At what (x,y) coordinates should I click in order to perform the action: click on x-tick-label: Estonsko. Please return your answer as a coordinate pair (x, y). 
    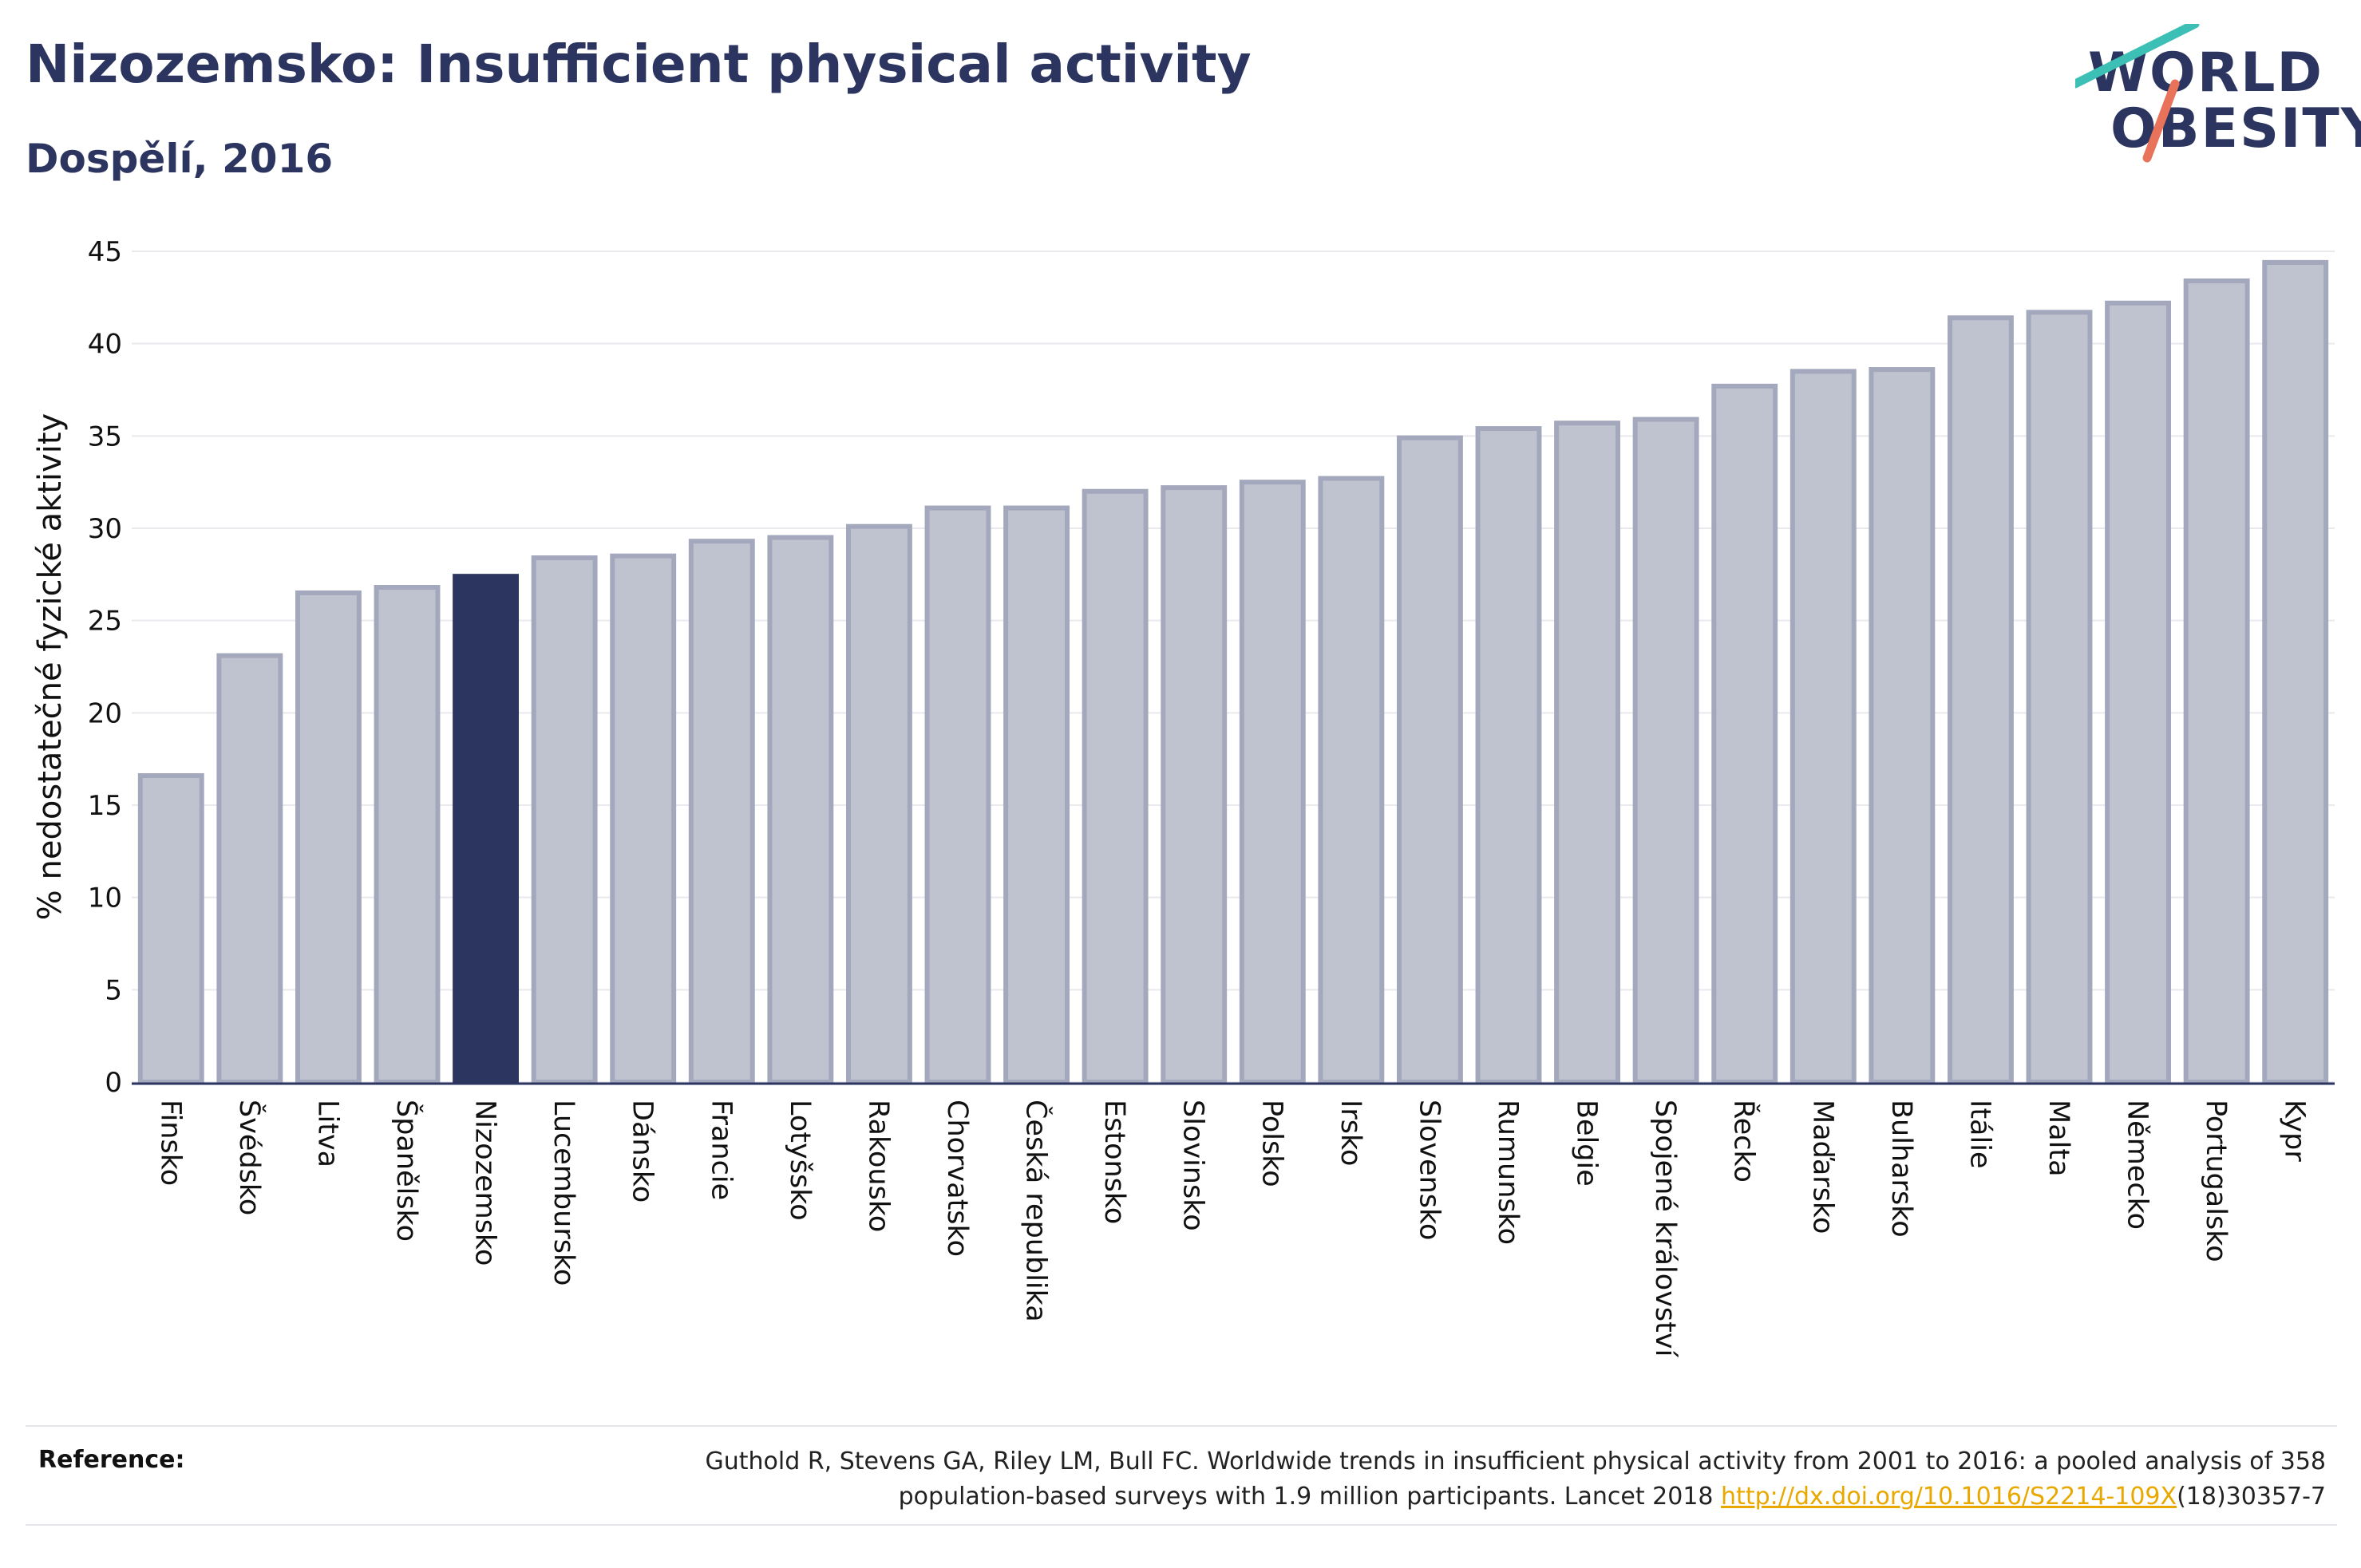
    Looking at the image, I should click on (1114, 1162).